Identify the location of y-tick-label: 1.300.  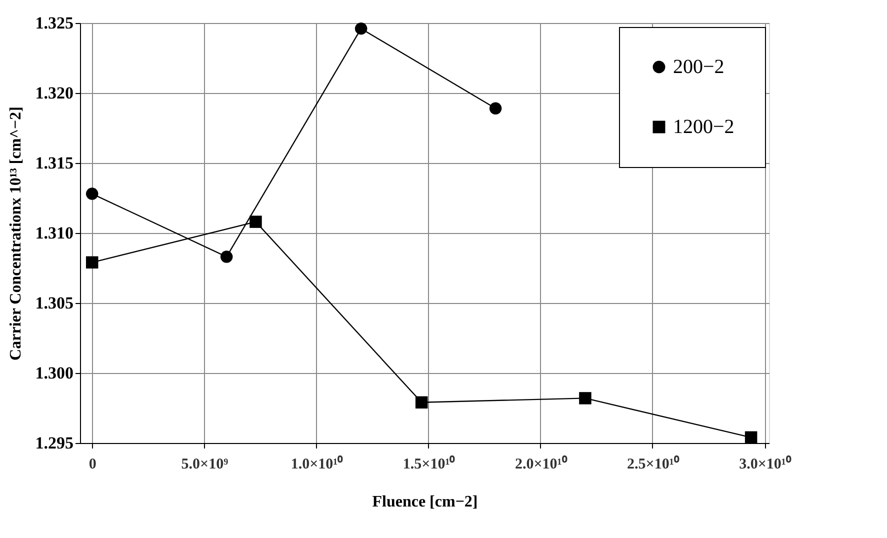
(54, 373).